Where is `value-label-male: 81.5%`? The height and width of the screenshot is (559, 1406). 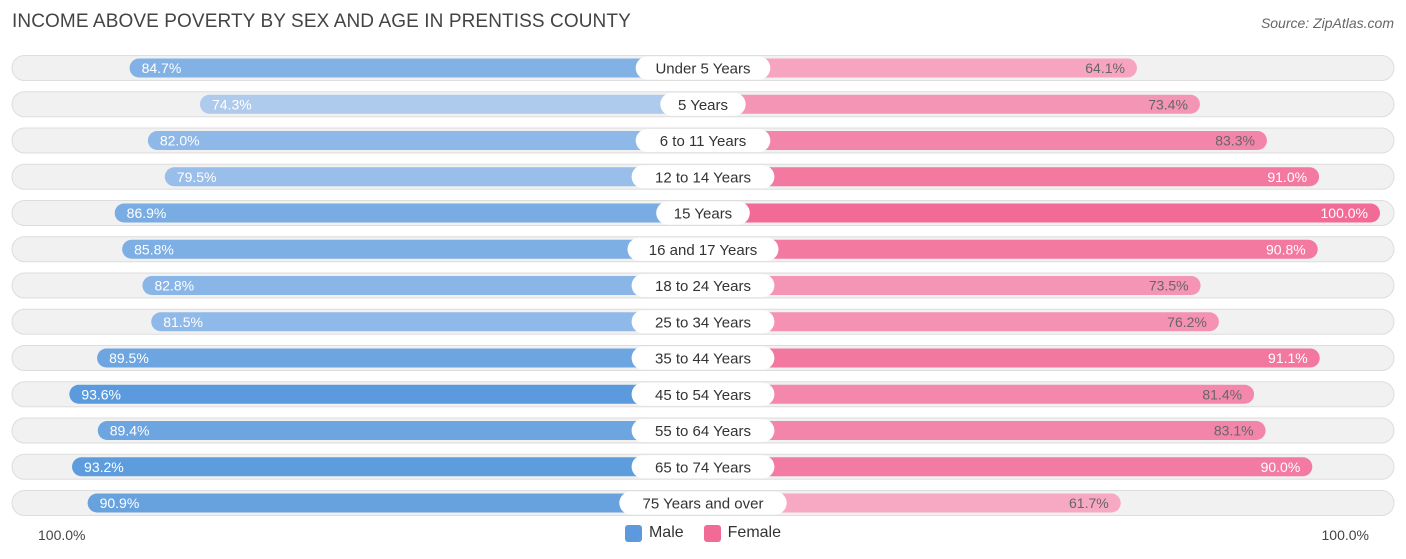
value-label-male: 81.5% is located at coordinates (183, 322).